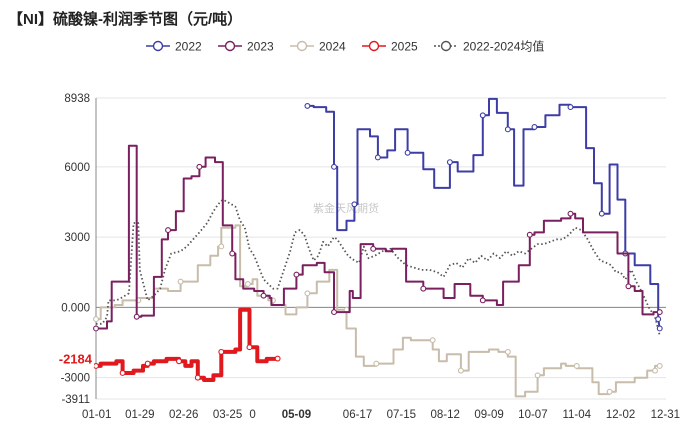 This screenshot has height=430, width=700. I want to click on callout-value: -2184, so click(76, 359).